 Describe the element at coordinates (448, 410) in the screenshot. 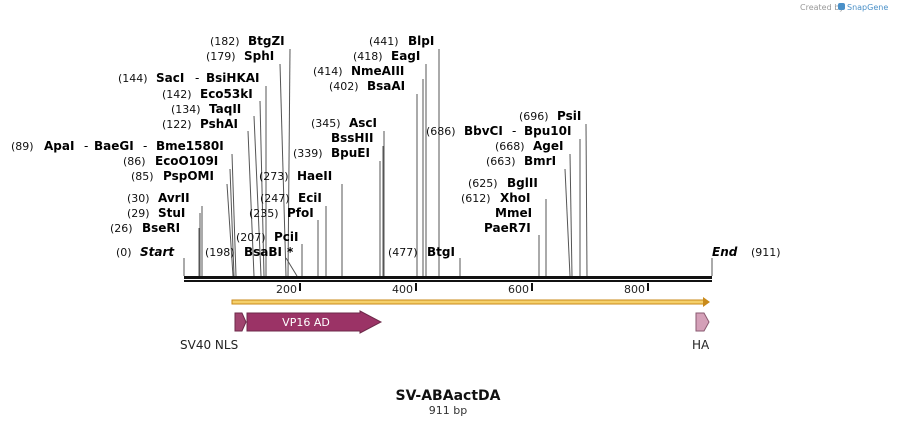

I see `map-length: 911 bp` at that location.